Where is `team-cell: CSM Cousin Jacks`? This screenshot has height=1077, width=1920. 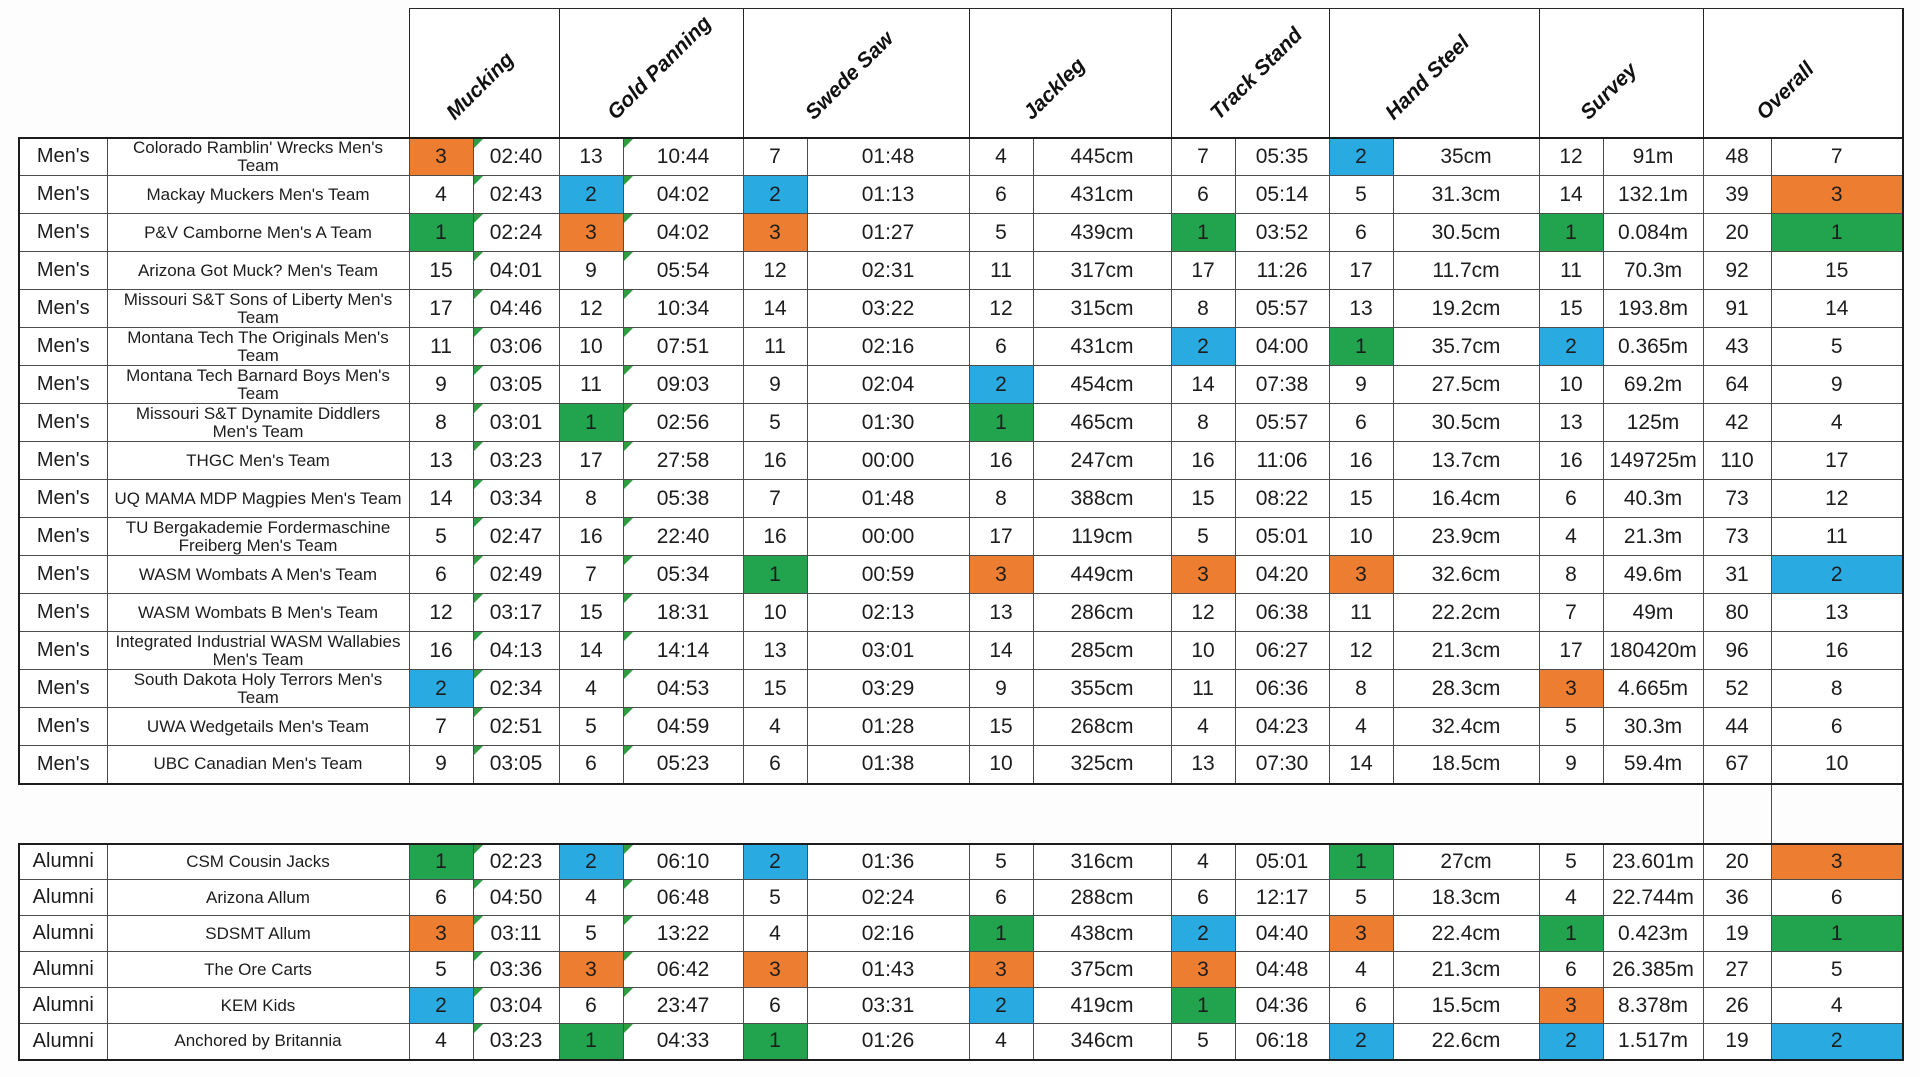
team-cell: CSM Cousin Jacks is located at coordinates (258, 861).